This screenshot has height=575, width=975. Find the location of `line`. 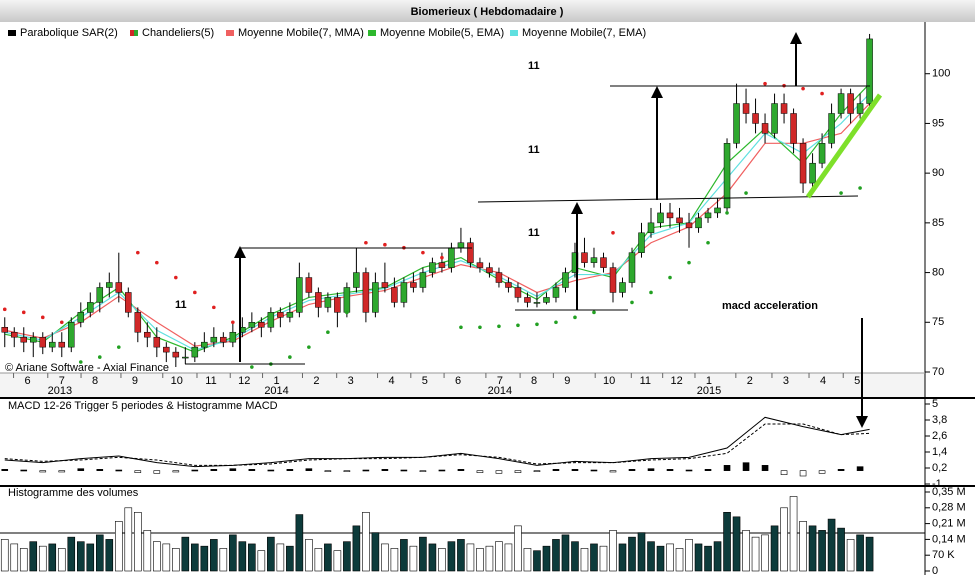

line is located at coordinates (437, 442).